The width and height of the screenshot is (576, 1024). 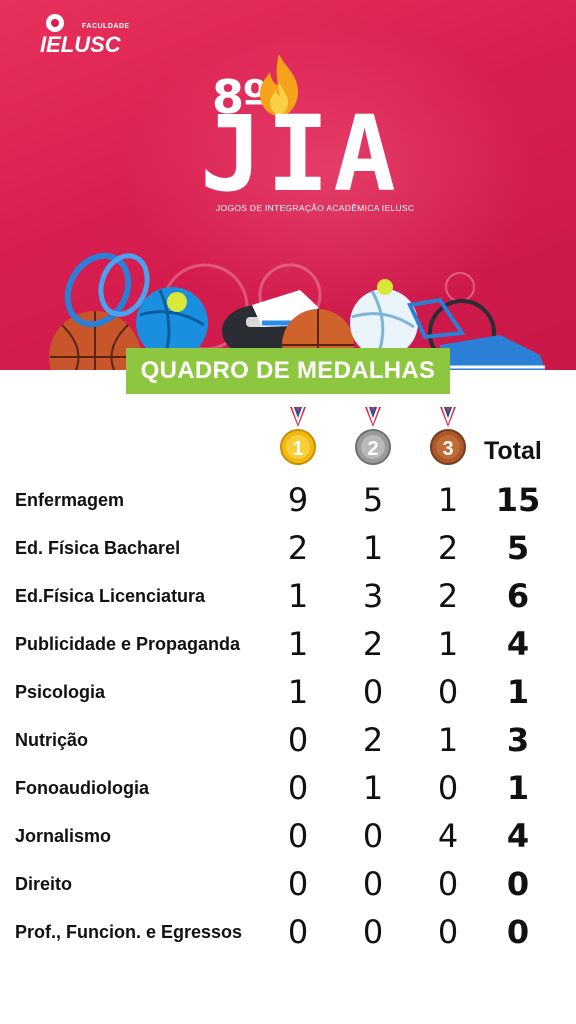 What do you see at coordinates (448, 435) in the screenshot?
I see `bronze-medal-icon: 3` at bounding box center [448, 435].